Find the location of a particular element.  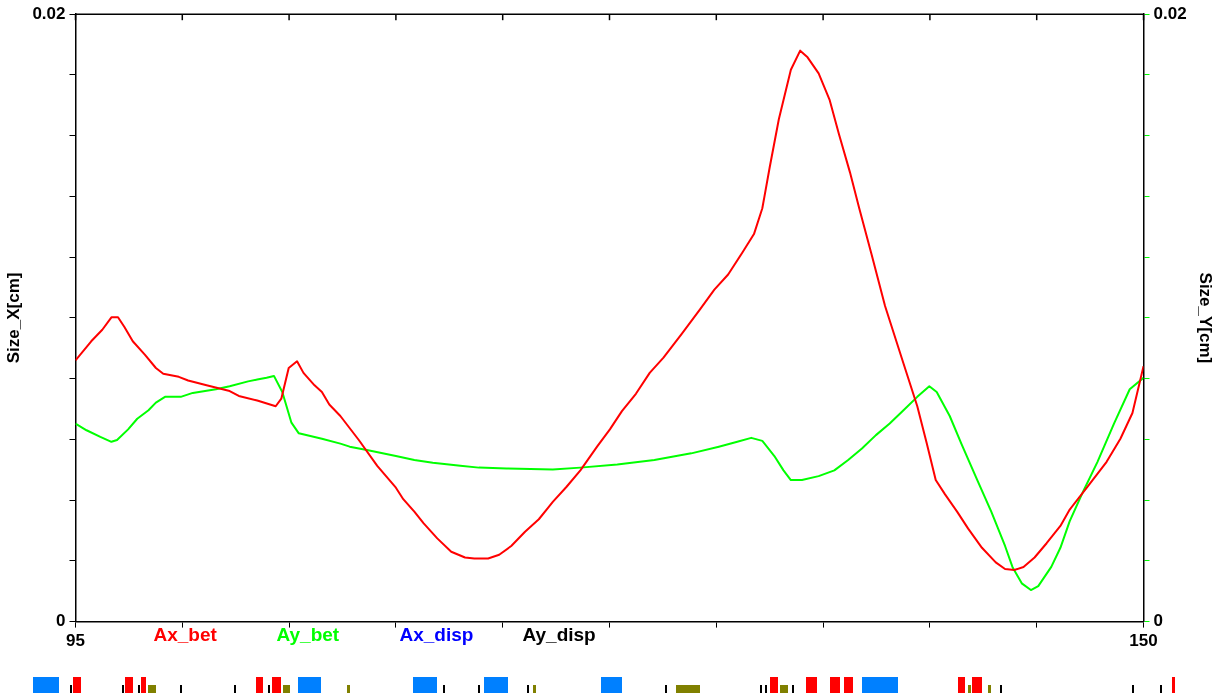

y2-tick-label: 0.02 is located at coordinates (1170, 13).